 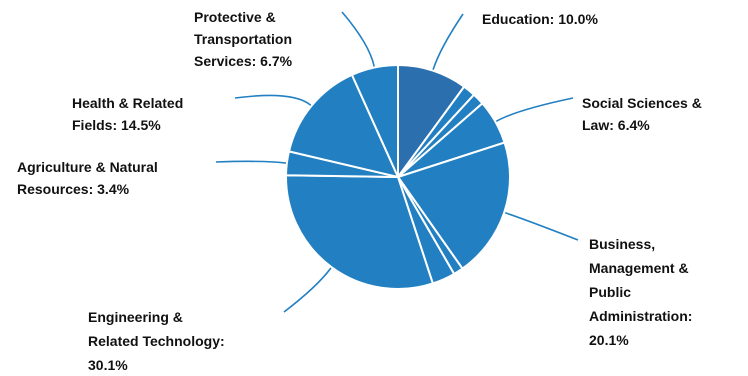 What do you see at coordinates (639, 268) in the screenshot?
I see `label-line: Management &` at bounding box center [639, 268].